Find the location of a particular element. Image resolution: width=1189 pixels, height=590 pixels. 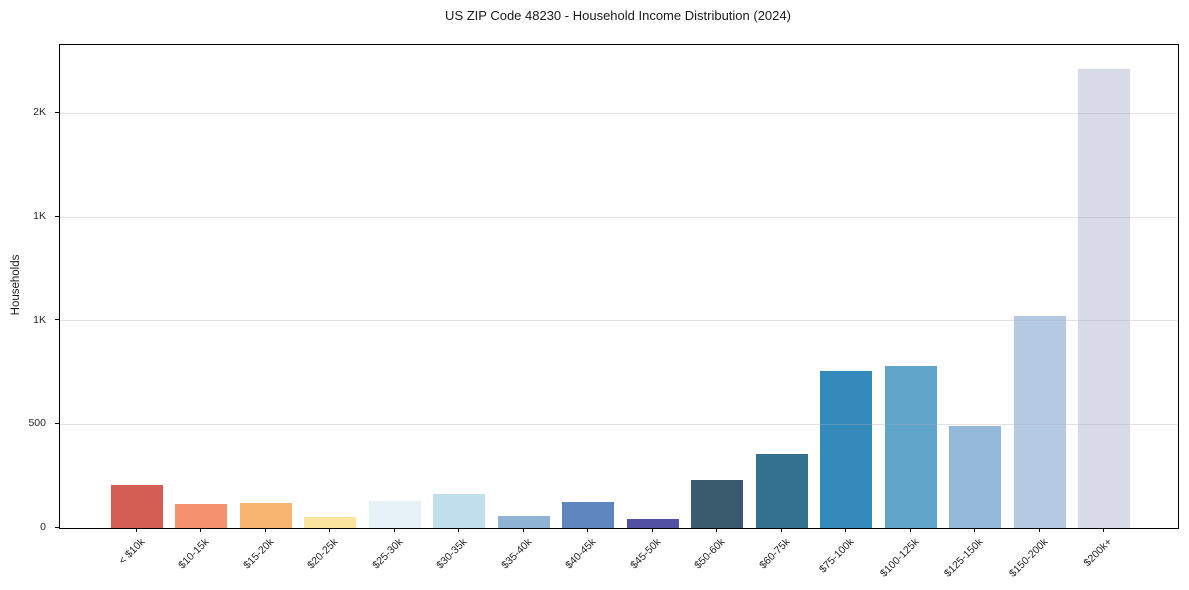

bar-$35-40k is located at coordinates (523, 522).